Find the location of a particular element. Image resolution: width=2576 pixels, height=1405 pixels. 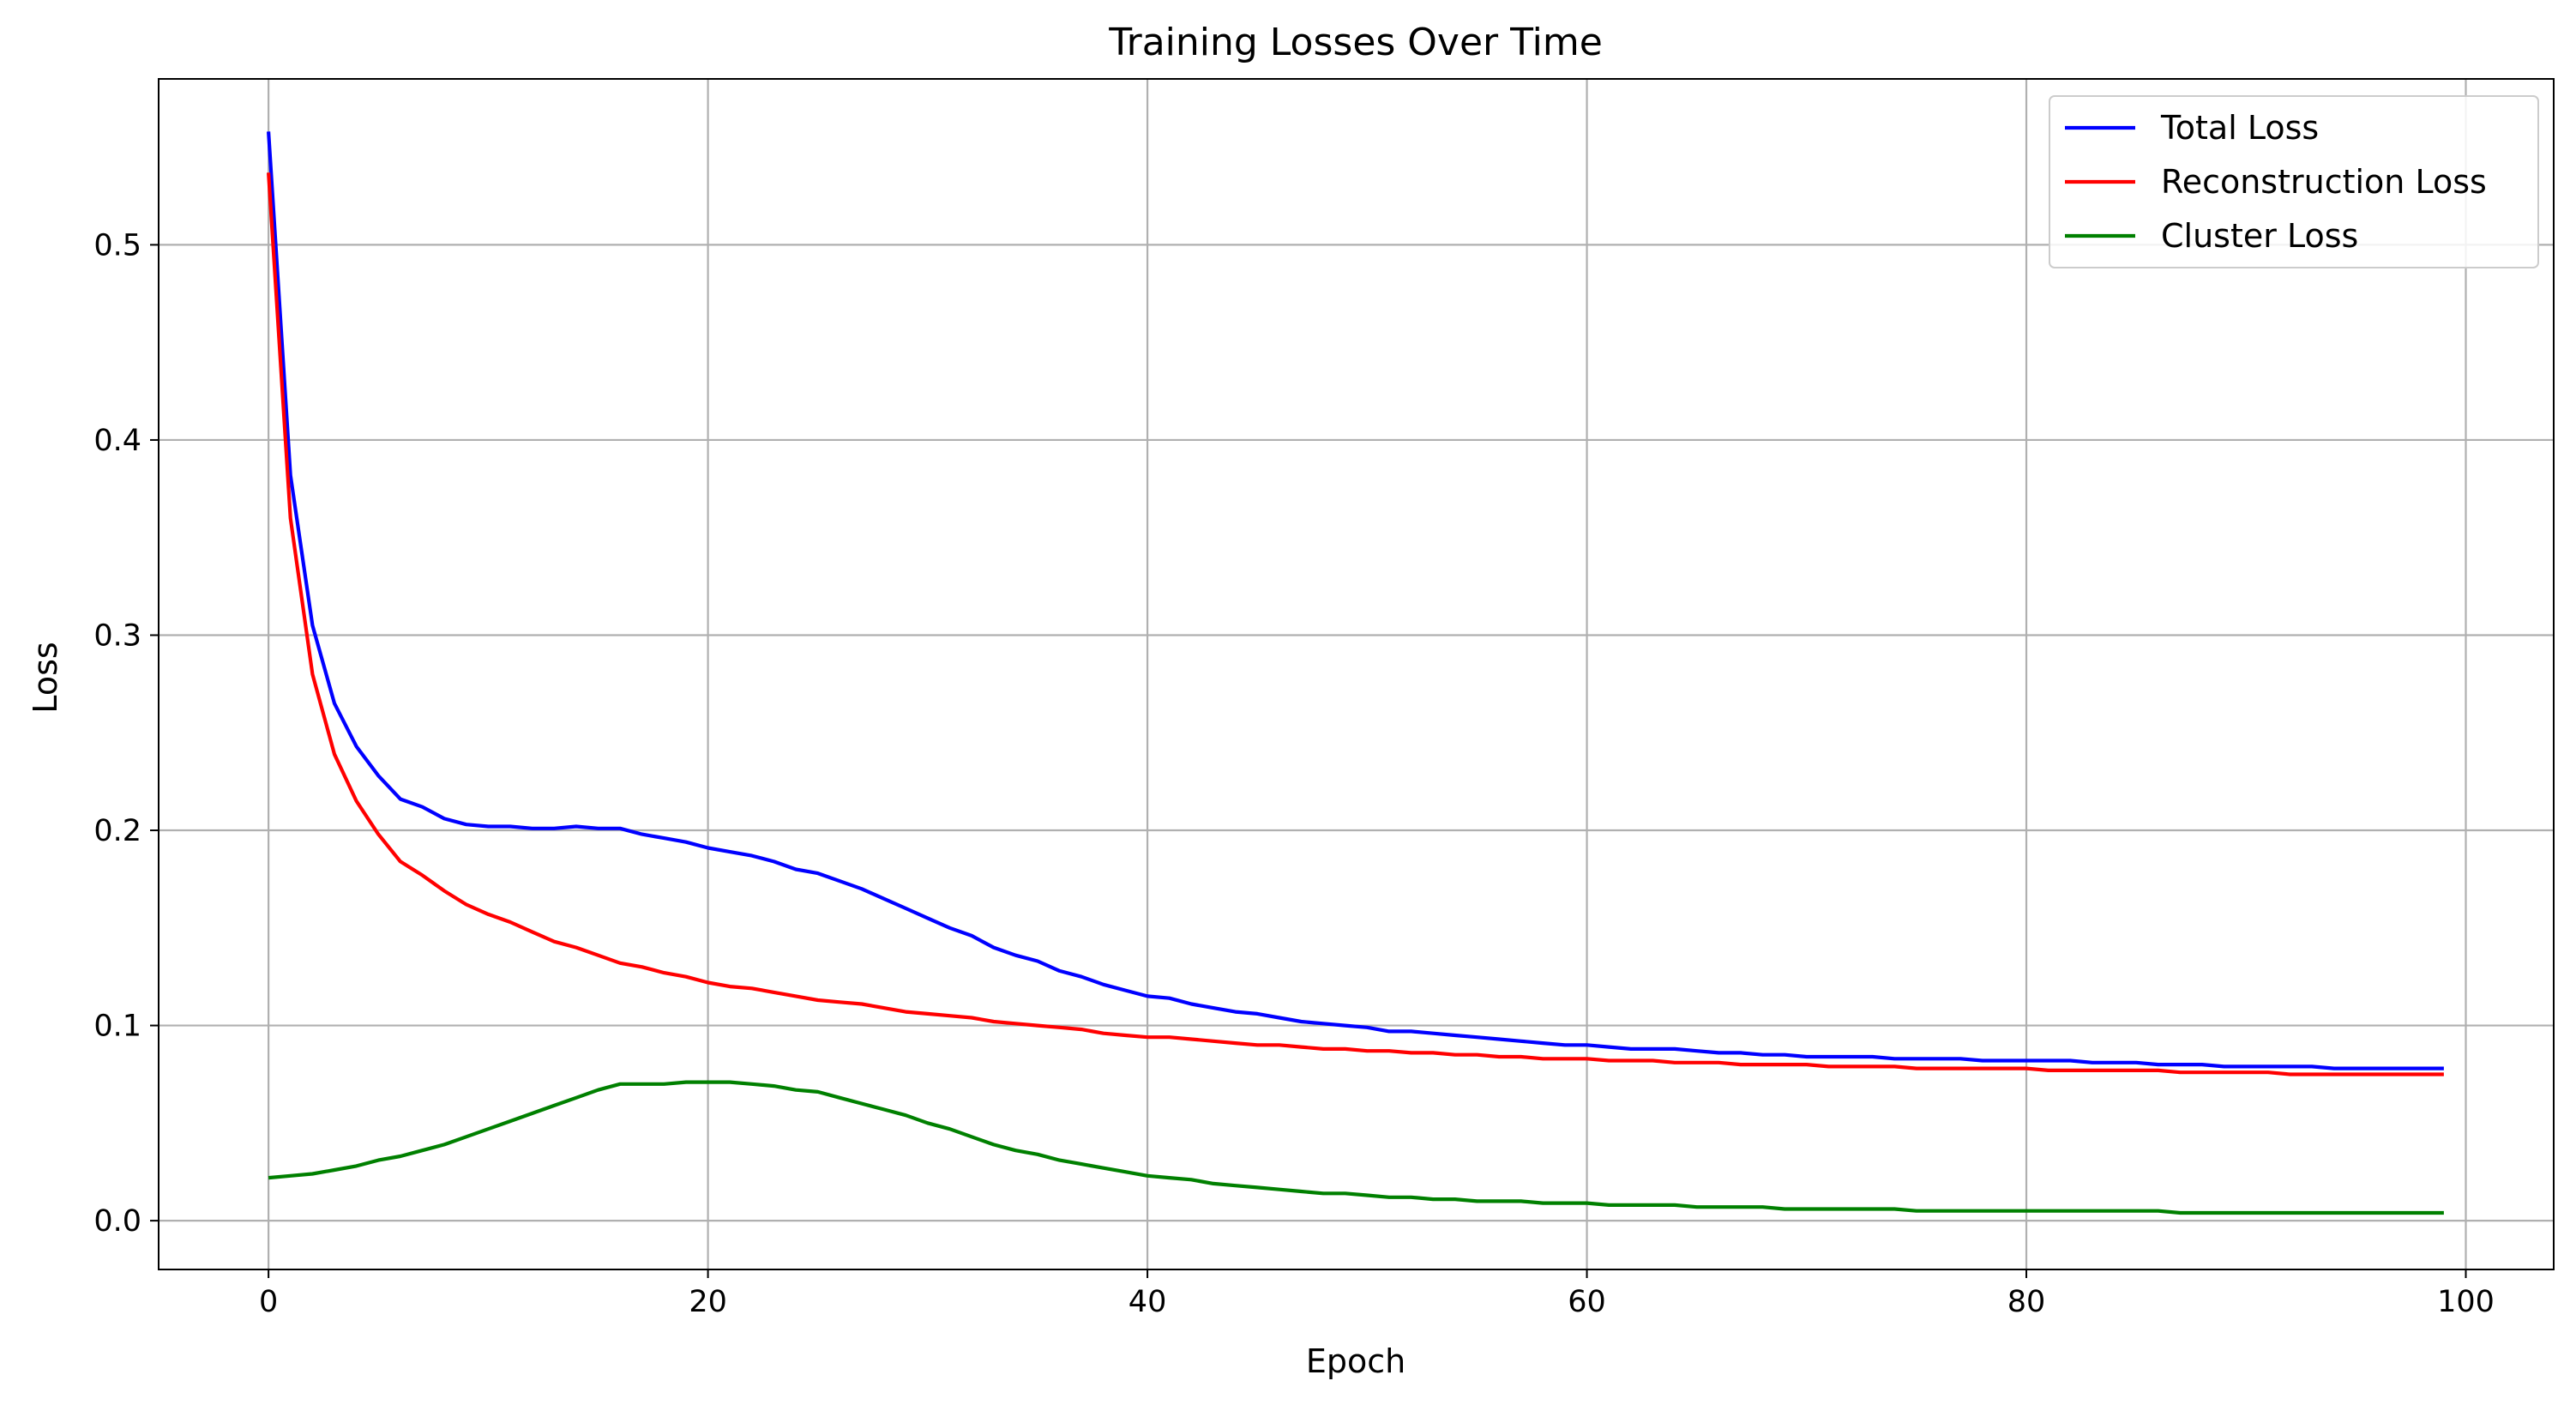

y-tick-label: 0.4 is located at coordinates (117, 441).